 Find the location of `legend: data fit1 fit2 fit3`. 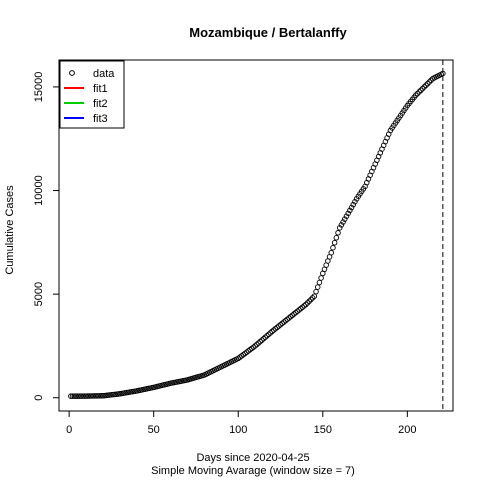

legend: data fit1 fit2 fit3 is located at coordinates (92, 94).